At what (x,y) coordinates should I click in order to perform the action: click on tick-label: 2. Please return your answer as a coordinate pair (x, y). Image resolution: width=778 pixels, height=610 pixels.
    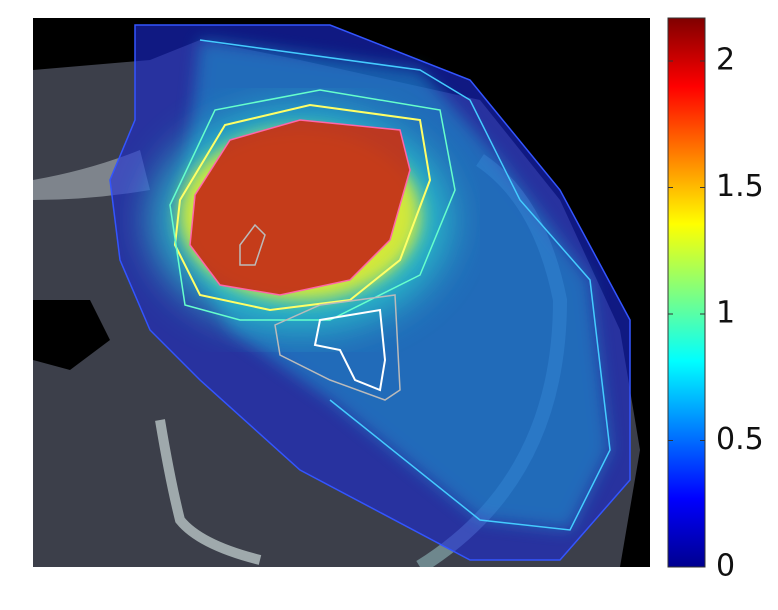
    Looking at the image, I should click on (725, 60).